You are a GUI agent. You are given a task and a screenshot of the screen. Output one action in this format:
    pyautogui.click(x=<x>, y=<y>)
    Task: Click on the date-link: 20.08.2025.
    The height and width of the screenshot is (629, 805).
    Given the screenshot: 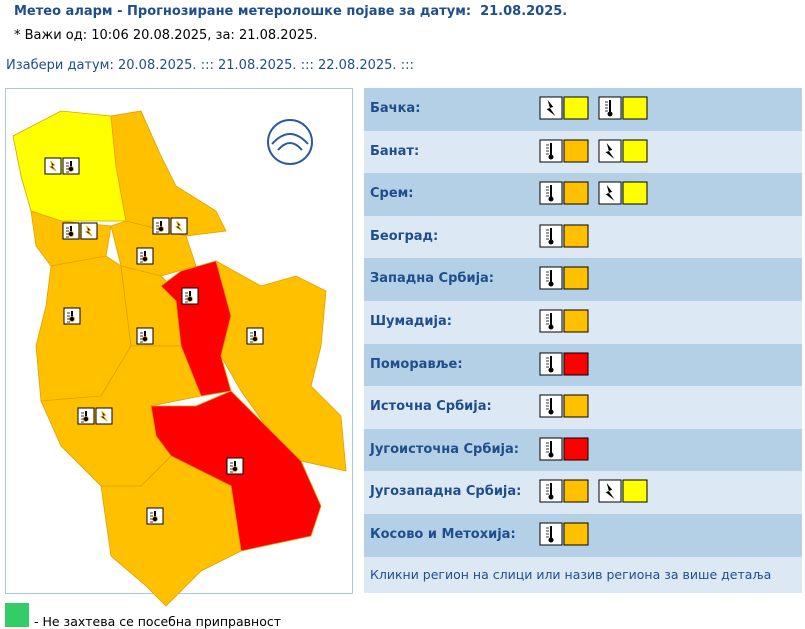 What is the action you would take?
    pyautogui.click(x=157, y=65)
    